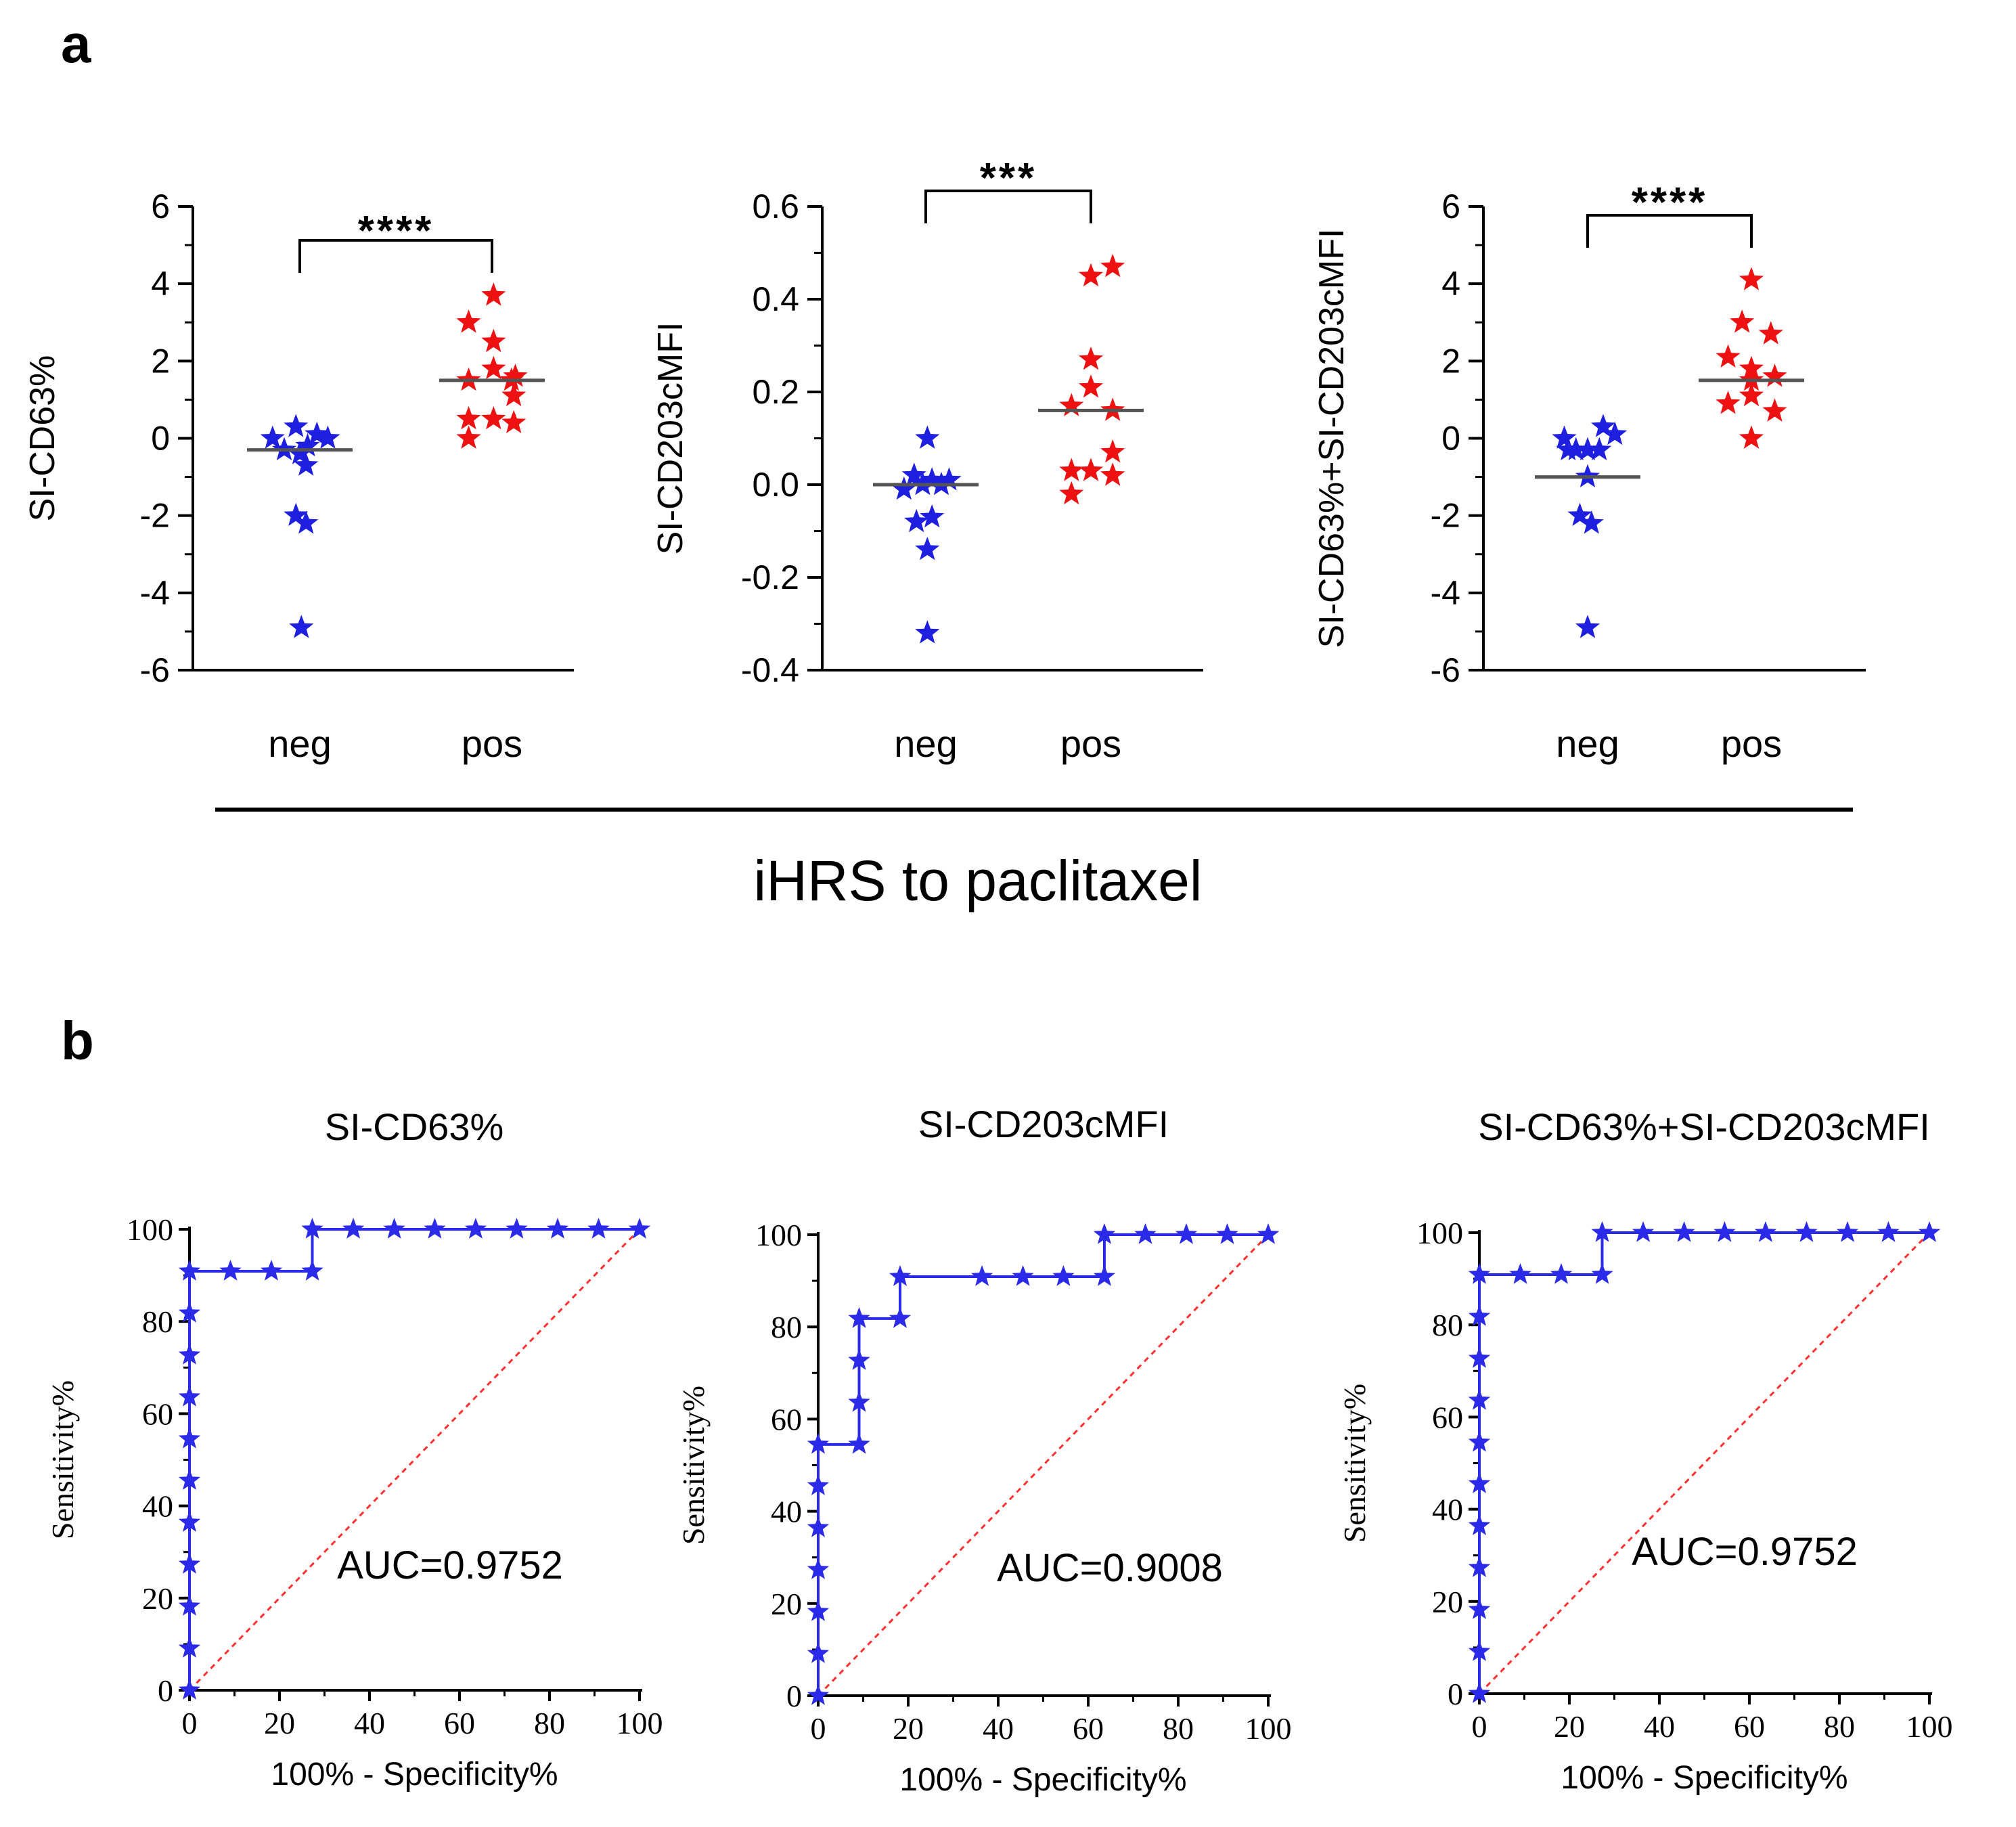 This screenshot has width=2016, height=1827. Describe the element at coordinates (1439, 1233) in the screenshot. I see `y-tick-label: 100` at that location.